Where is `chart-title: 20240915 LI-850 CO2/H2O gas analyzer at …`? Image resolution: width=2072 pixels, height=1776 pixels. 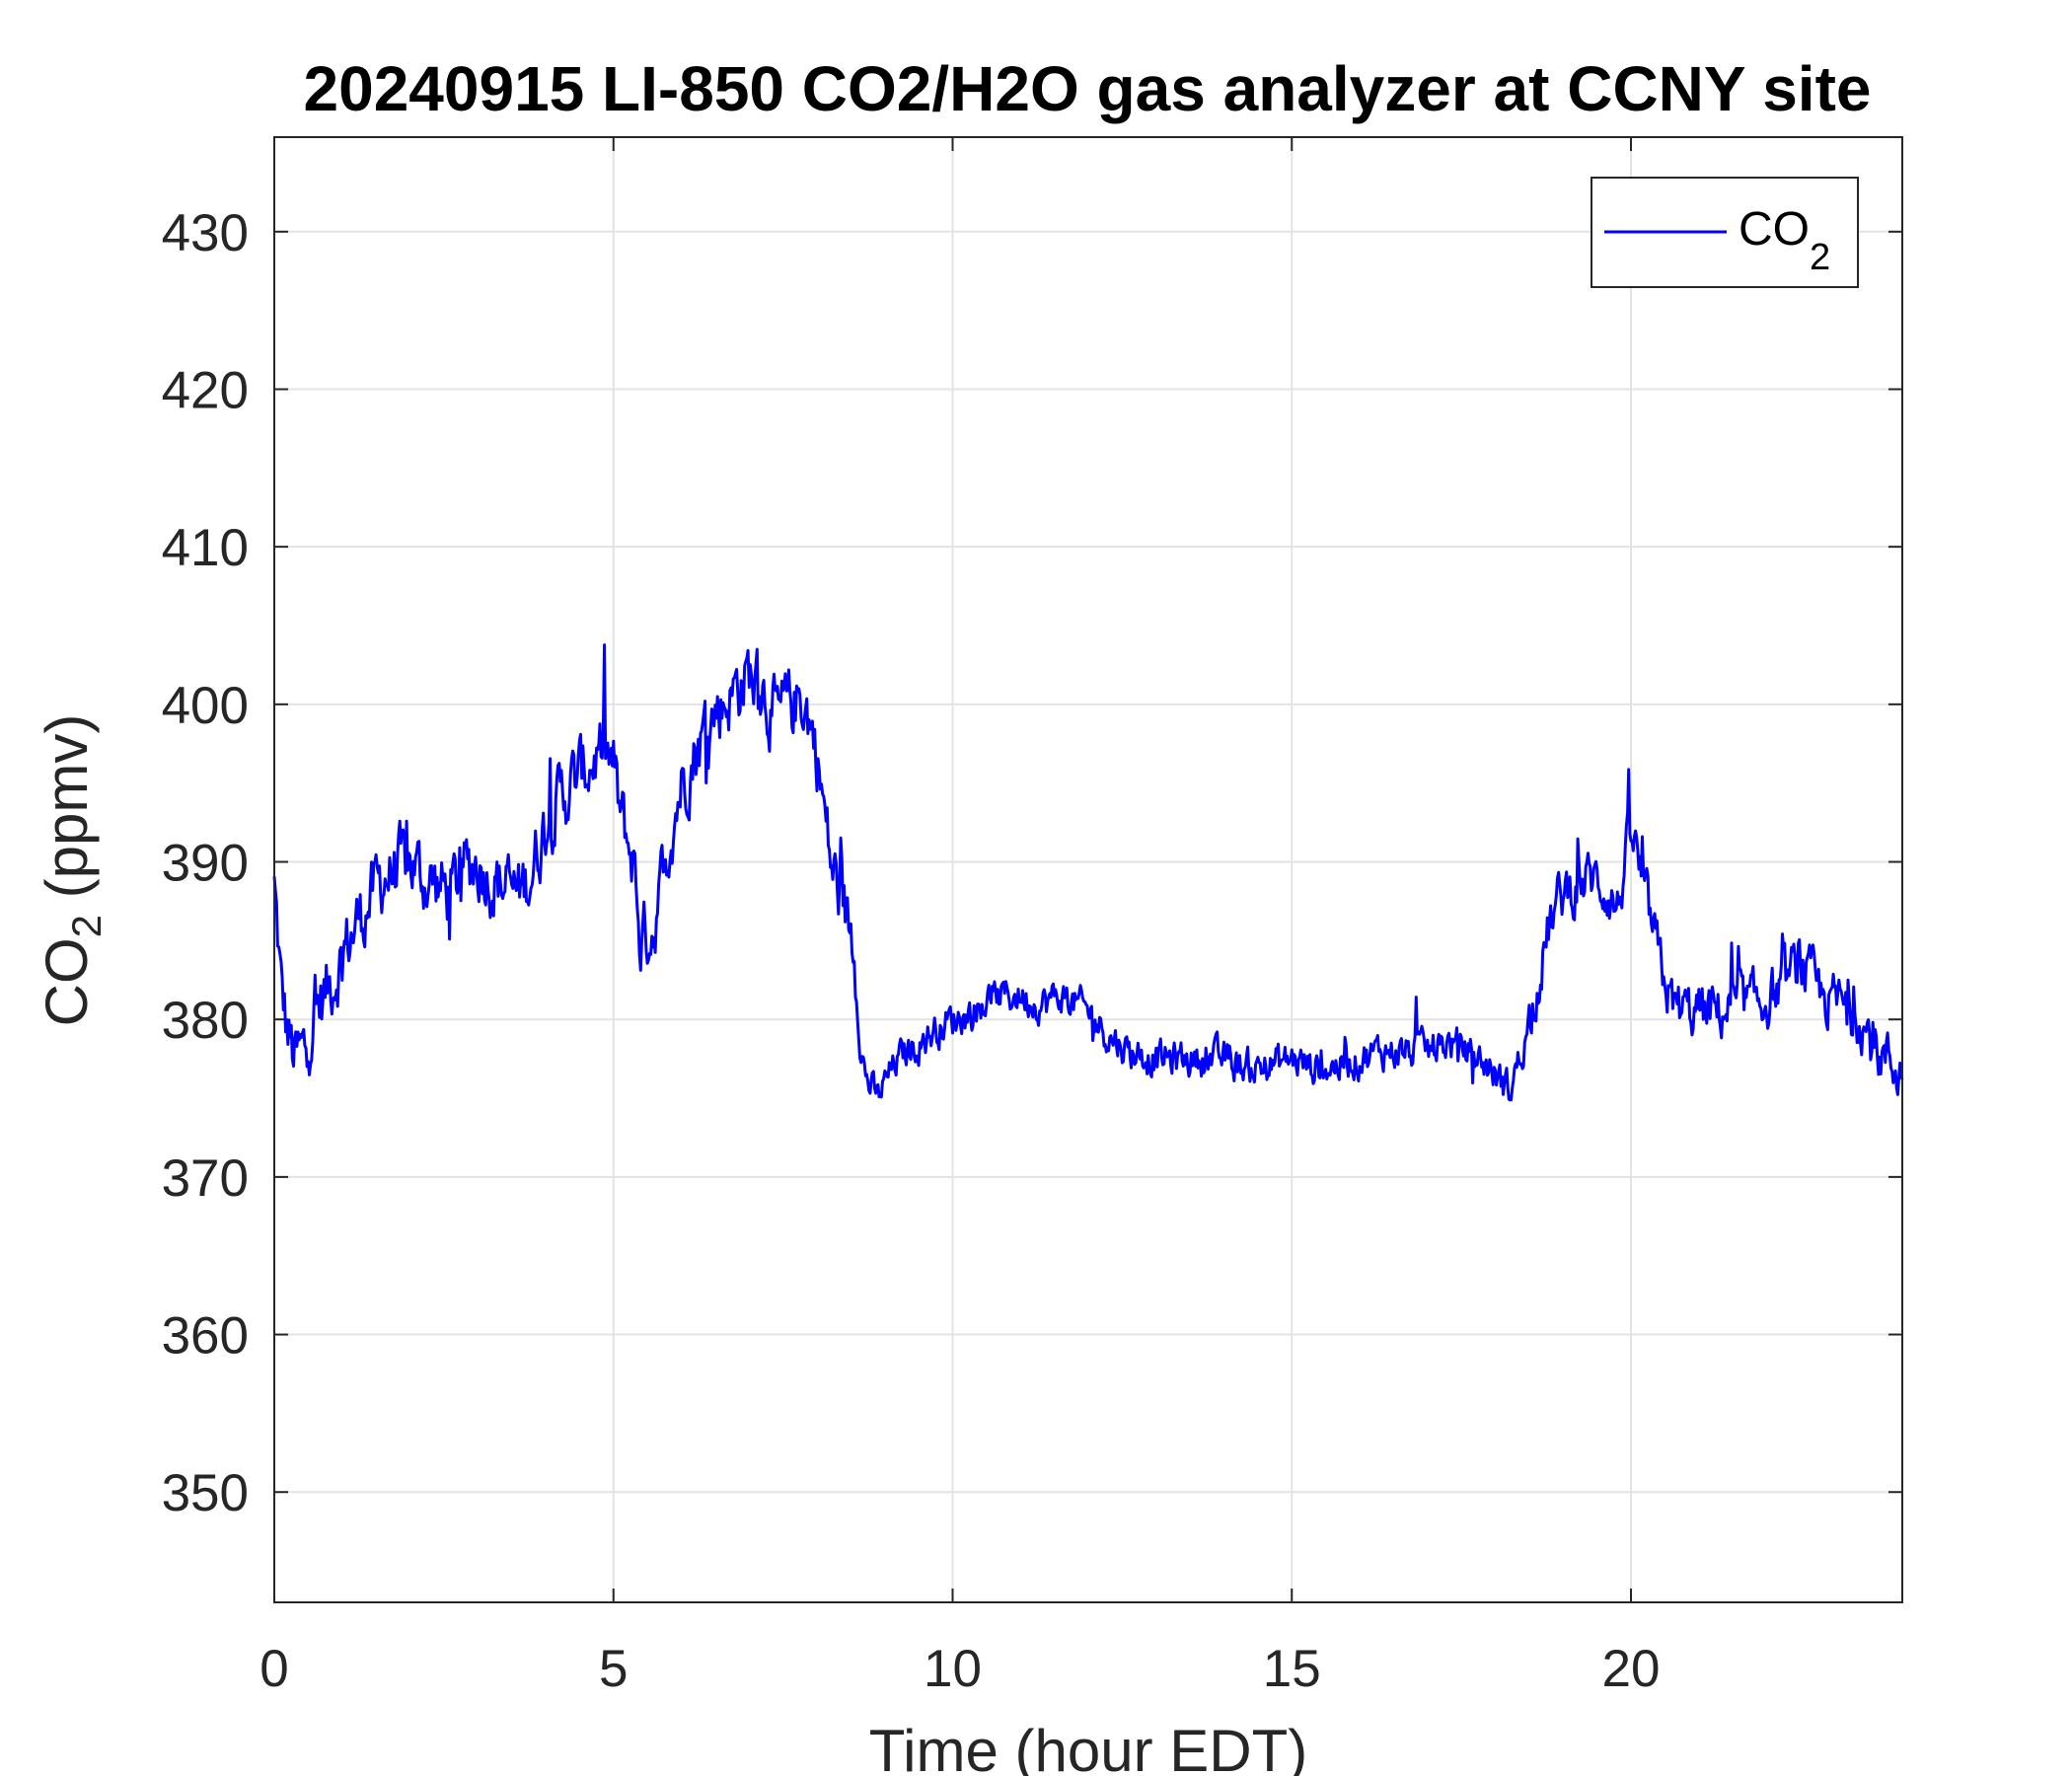 chart-title: 20240915 LI-850 CO2/H2O gas analyzer at … is located at coordinates (1088, 89).